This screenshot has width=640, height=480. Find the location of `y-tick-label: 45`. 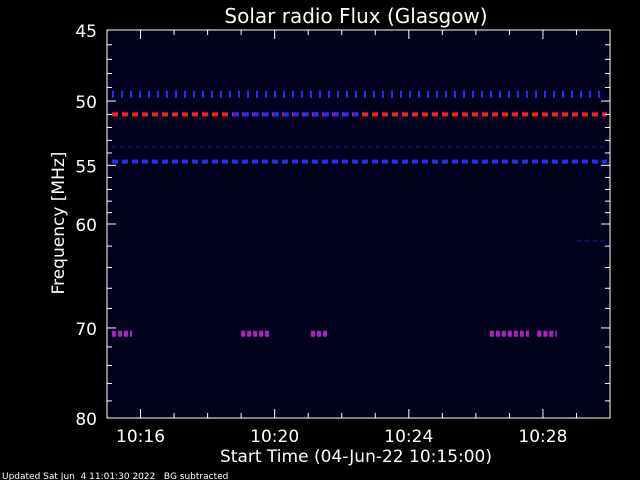

y-tick-label: 45 is located at coordinates (86, 32).